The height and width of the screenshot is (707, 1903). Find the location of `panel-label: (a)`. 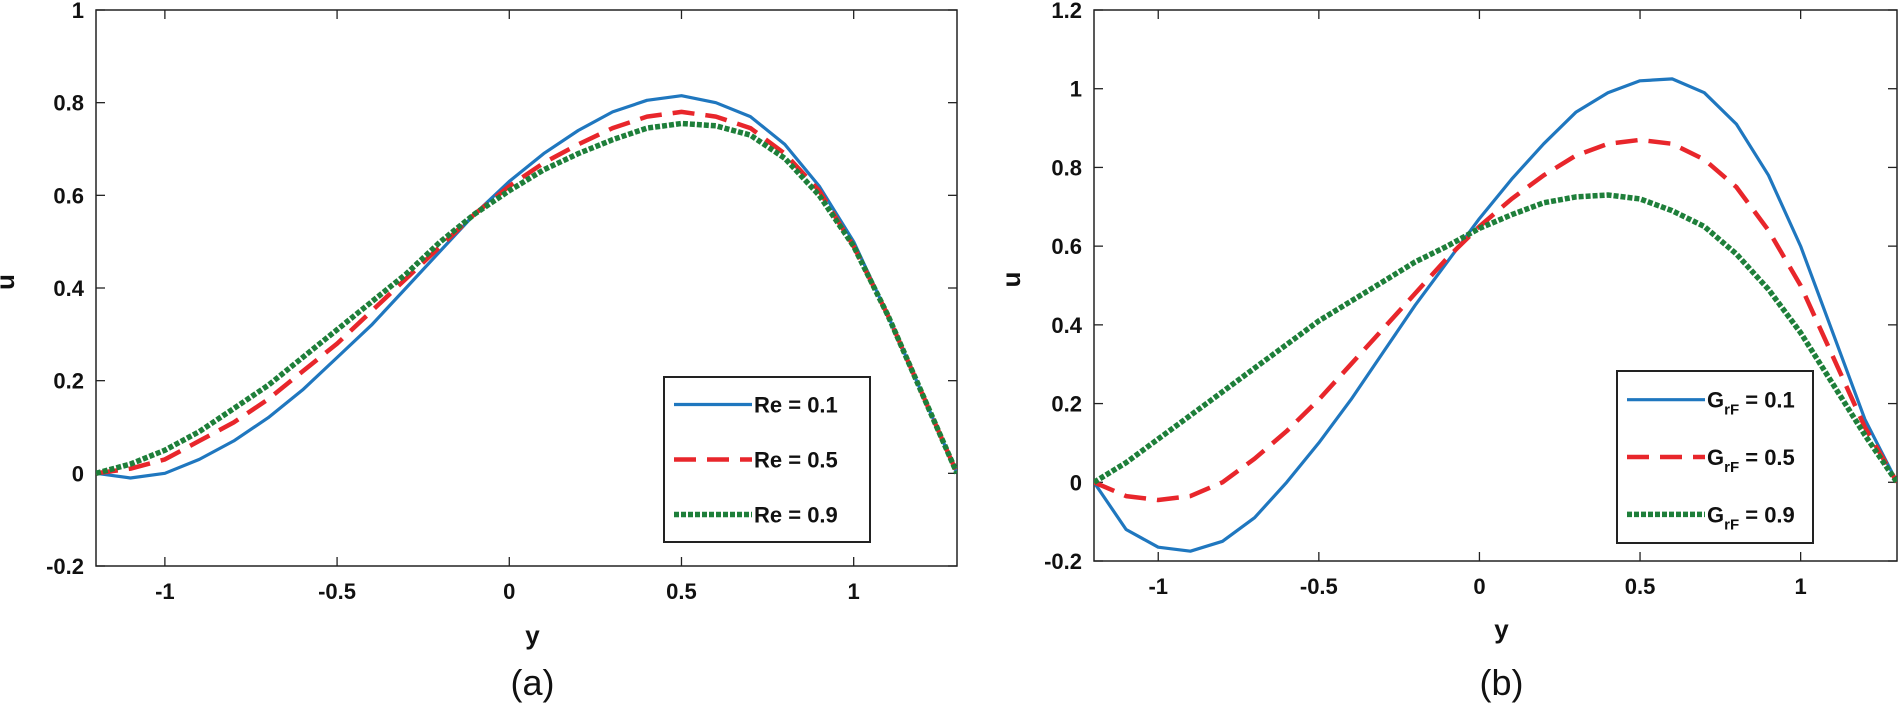

panel-label: (a) is located at coordinates (533, 682).